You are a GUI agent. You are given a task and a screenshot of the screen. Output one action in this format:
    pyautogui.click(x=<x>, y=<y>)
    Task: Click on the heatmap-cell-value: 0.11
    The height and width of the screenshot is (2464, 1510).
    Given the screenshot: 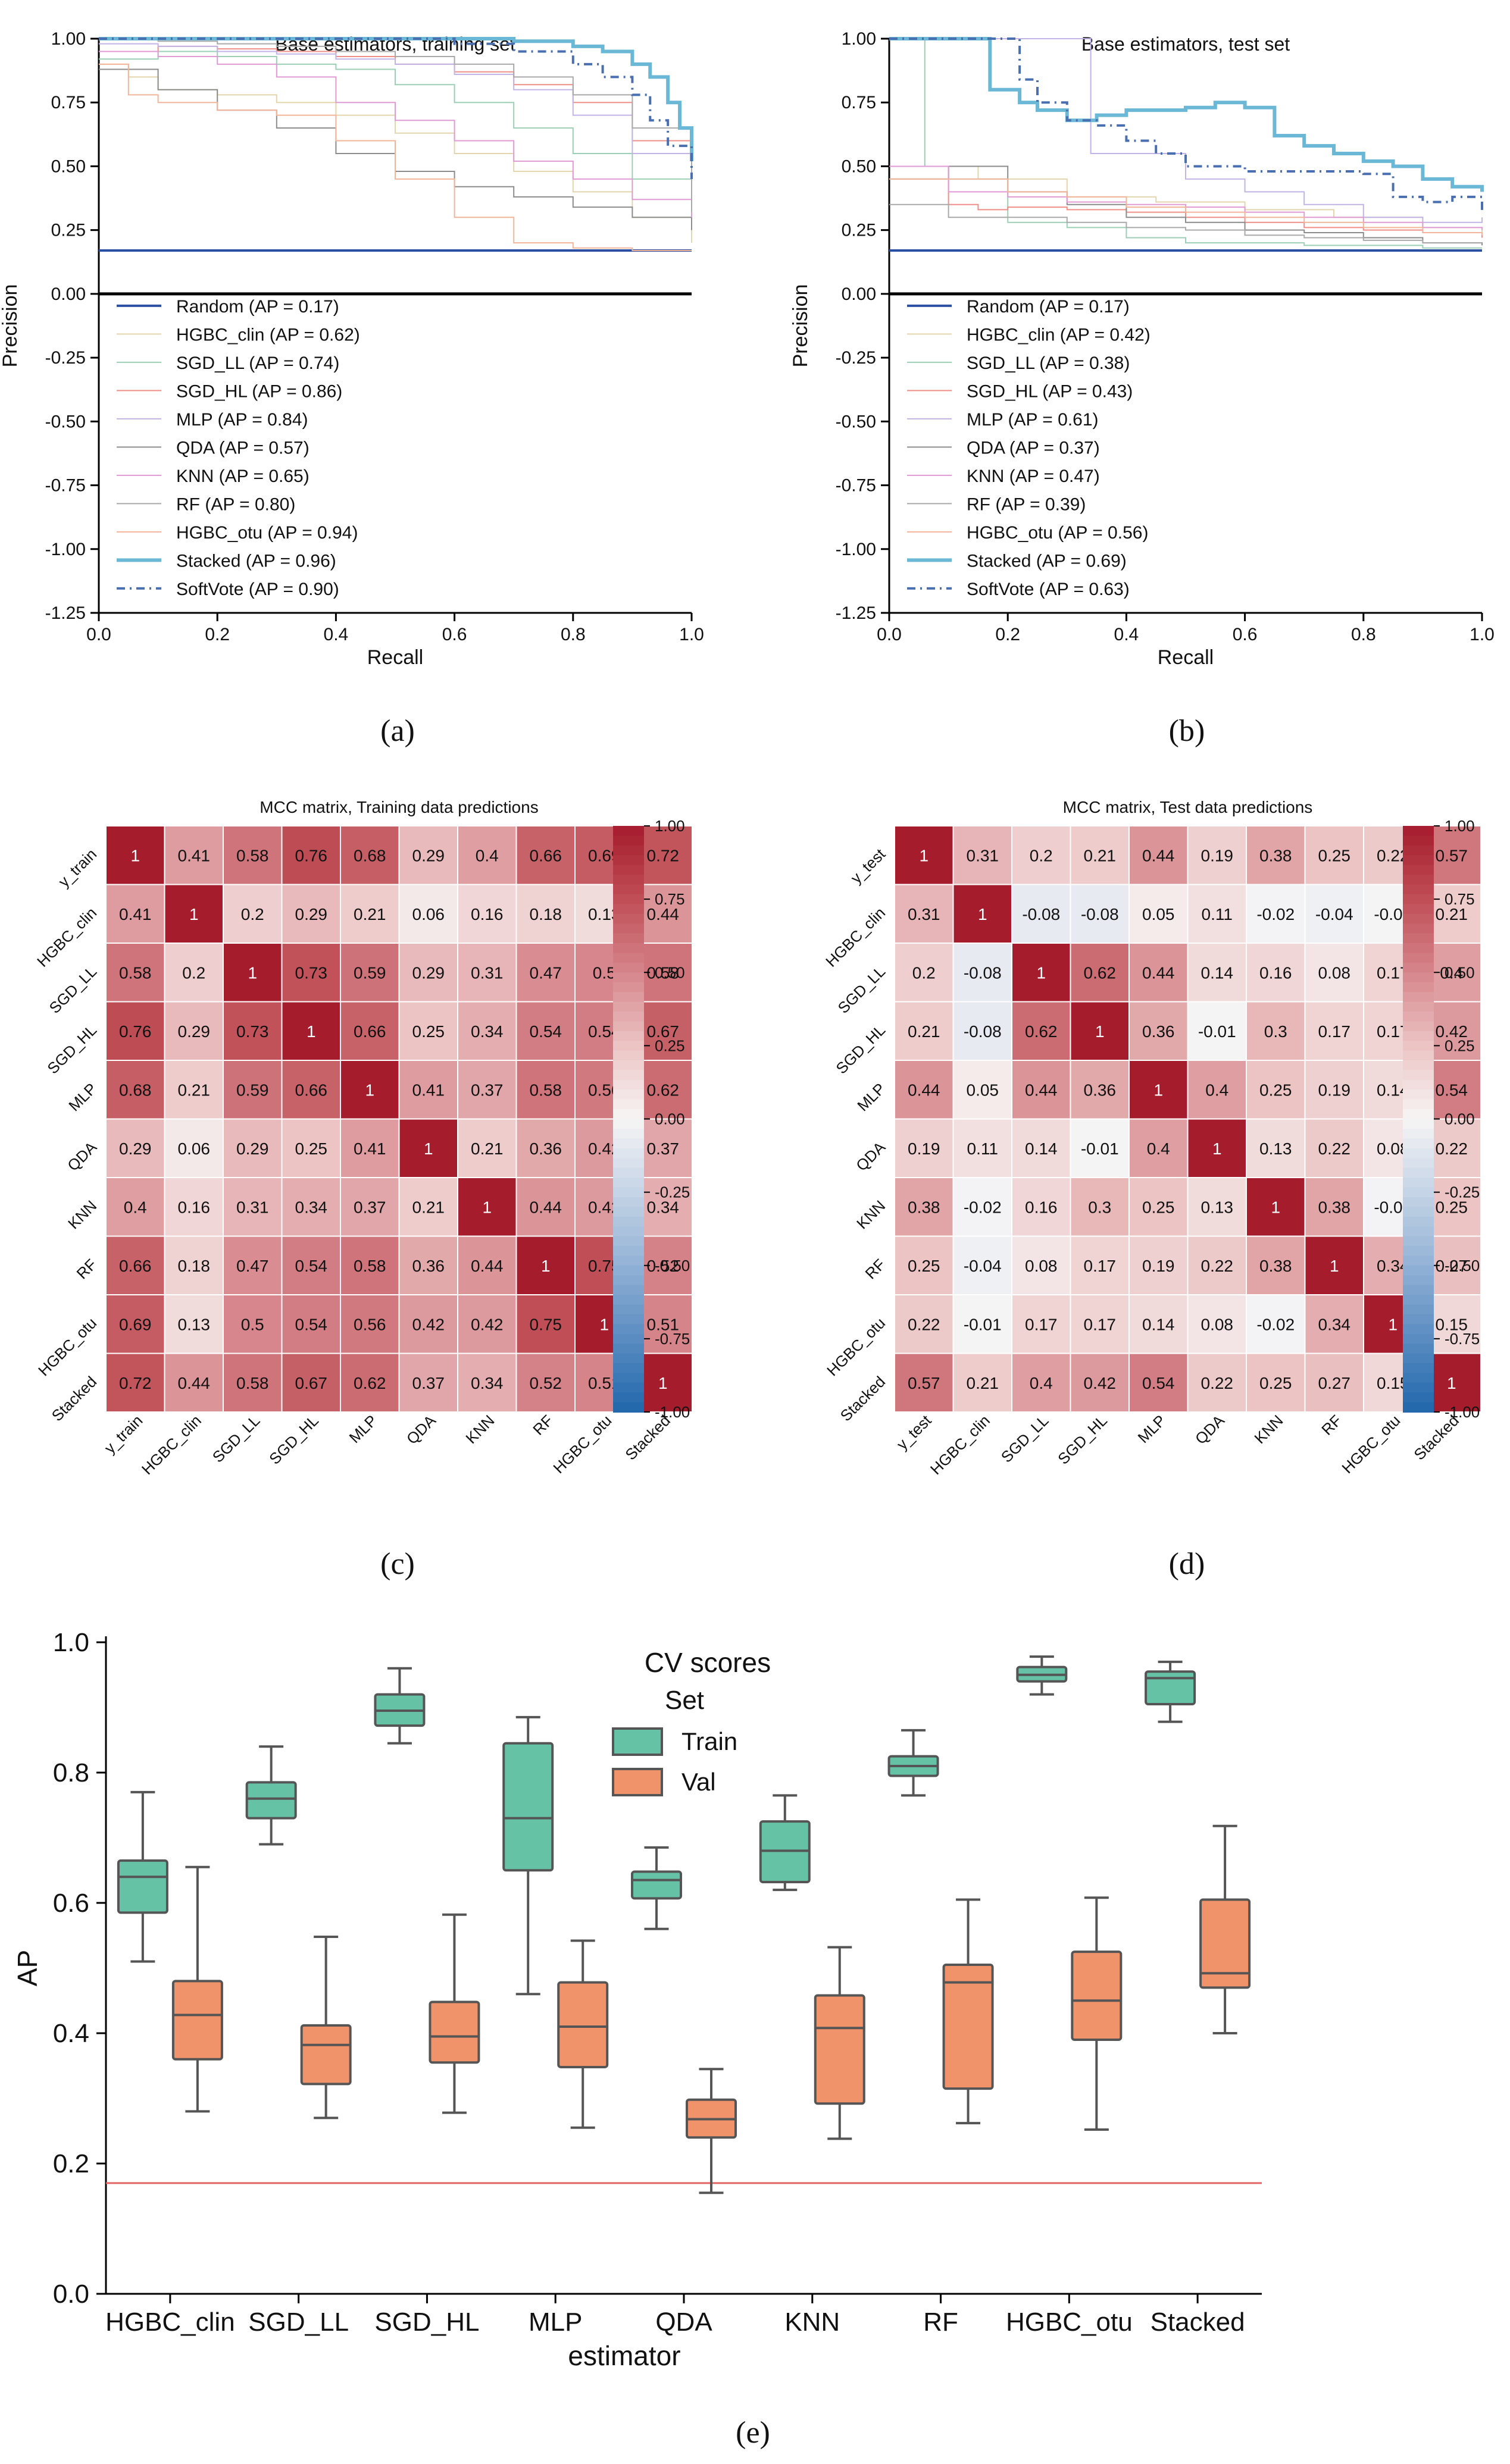 What is the action you would take?
    pyautogui.click(x=982, y=1148)
    